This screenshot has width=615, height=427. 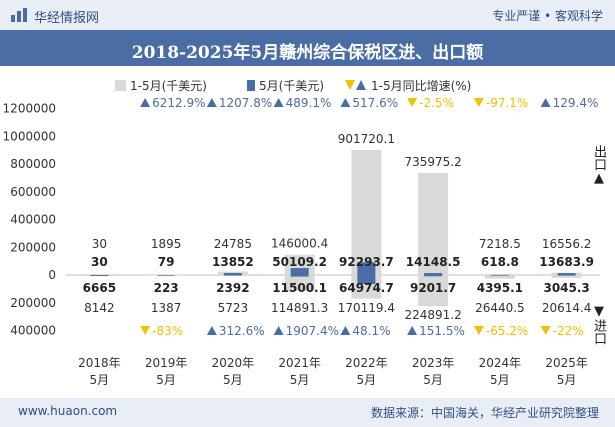 What do you see at coordinates (245, 103) in the screenshot?
I see `export-growth-label: 1207.8%` at bounding box center [245, 103].